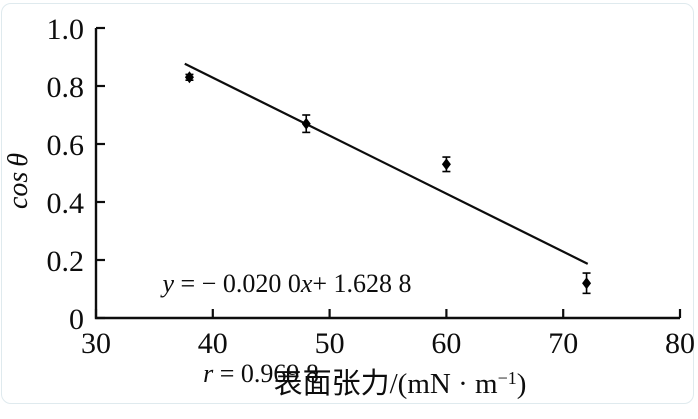 This screenshot has width=698, height=419. Describe the element at coordinates (66, 29) in the screenshot. I see `y-tick-label: 1.0` at that location.